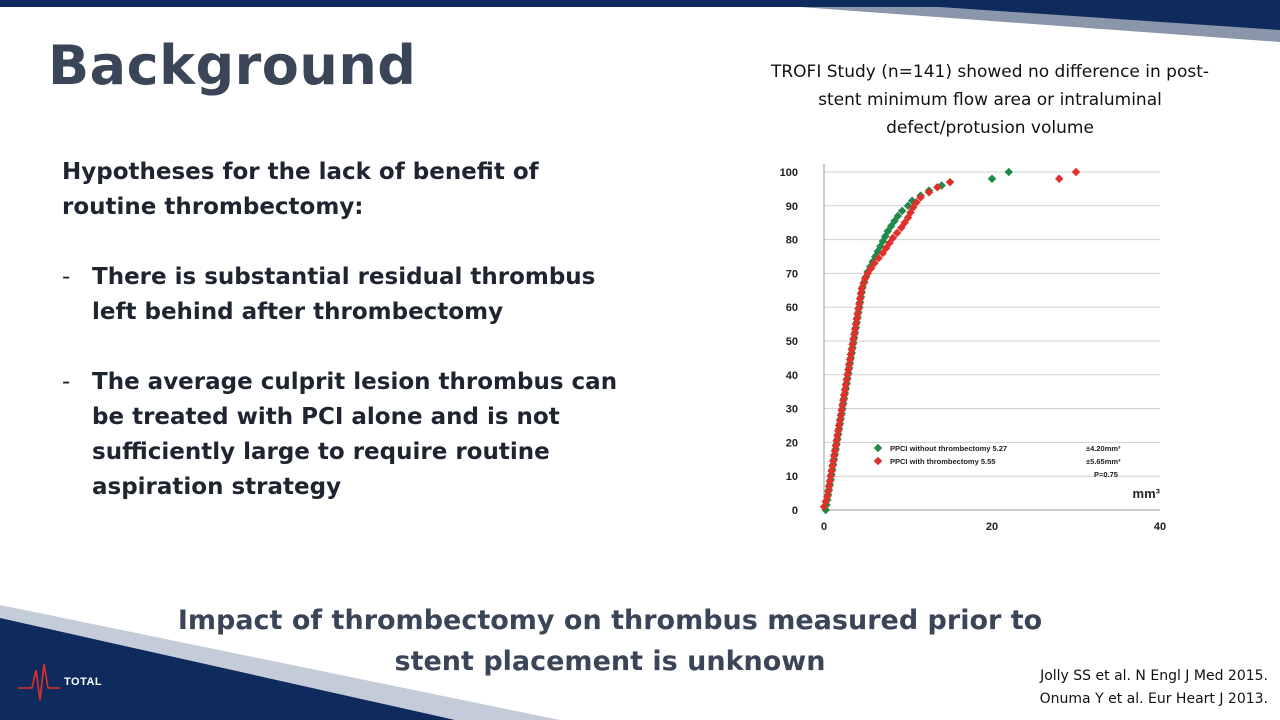 The image size is (1280, 720). Describe the element at coordinates (1153, 699) in the screenshot. I see `reference-line: Onuma Y et al. Eur Heart J 2013.` at that location.